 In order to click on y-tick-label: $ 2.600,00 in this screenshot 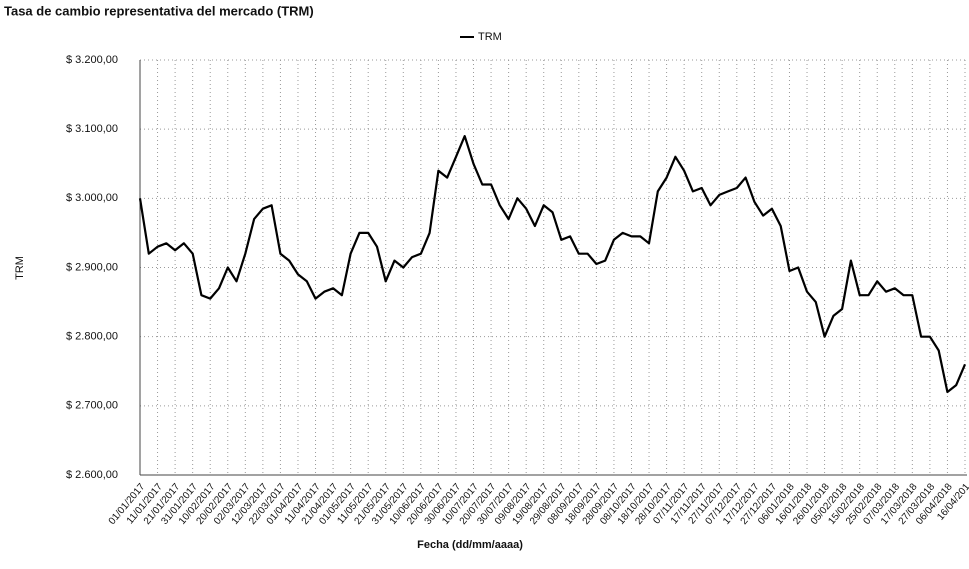, I will do `click(92, 475)`.